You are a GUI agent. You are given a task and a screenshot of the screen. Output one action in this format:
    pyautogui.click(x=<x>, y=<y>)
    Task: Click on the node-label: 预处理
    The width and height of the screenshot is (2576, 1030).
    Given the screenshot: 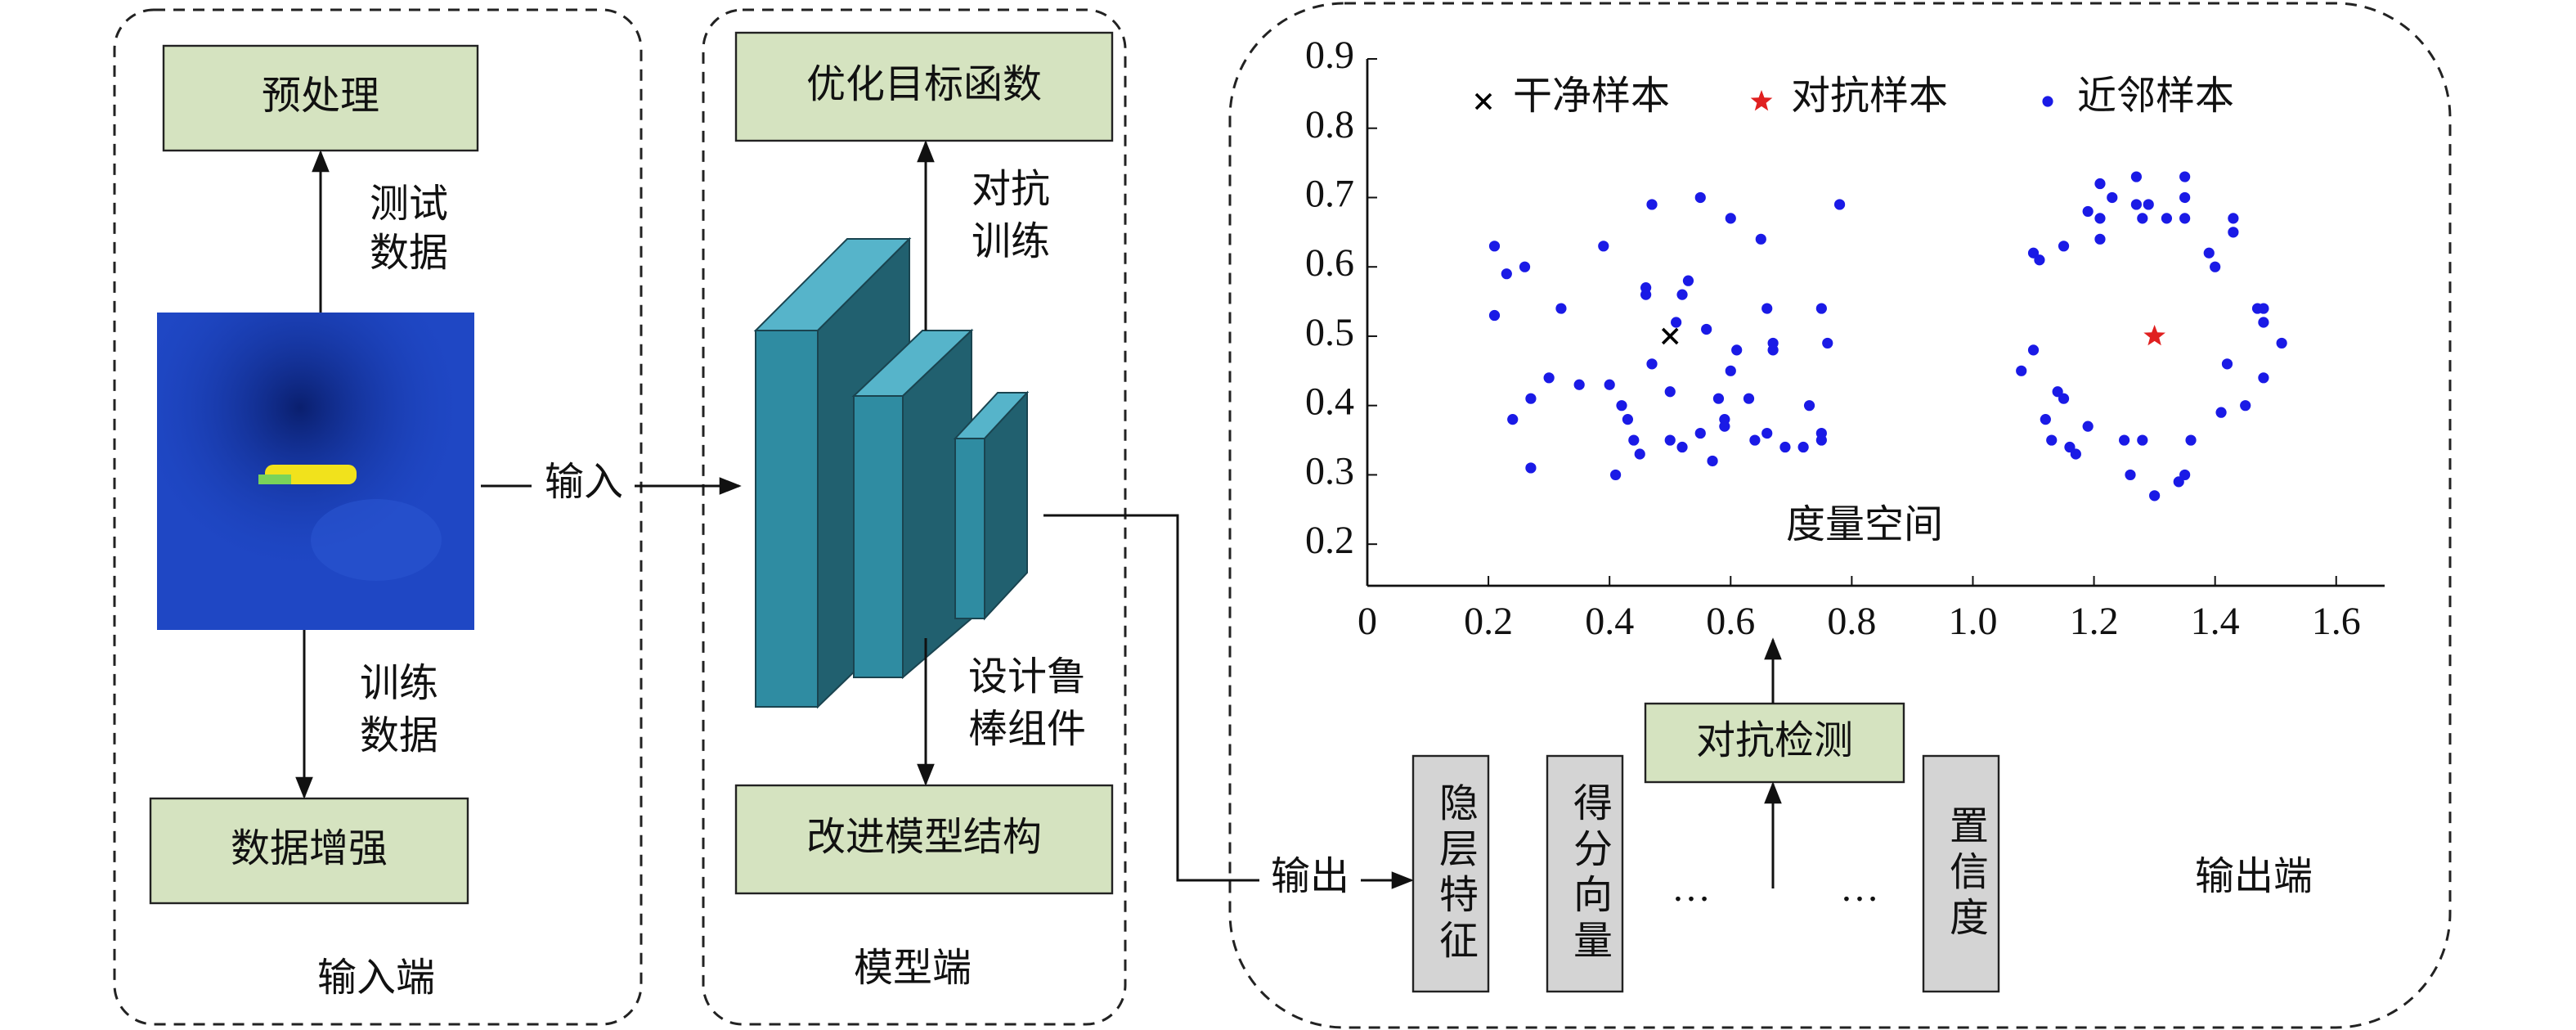 What is the action you would take?
    pyautogui.click(x=320, y=96)
    